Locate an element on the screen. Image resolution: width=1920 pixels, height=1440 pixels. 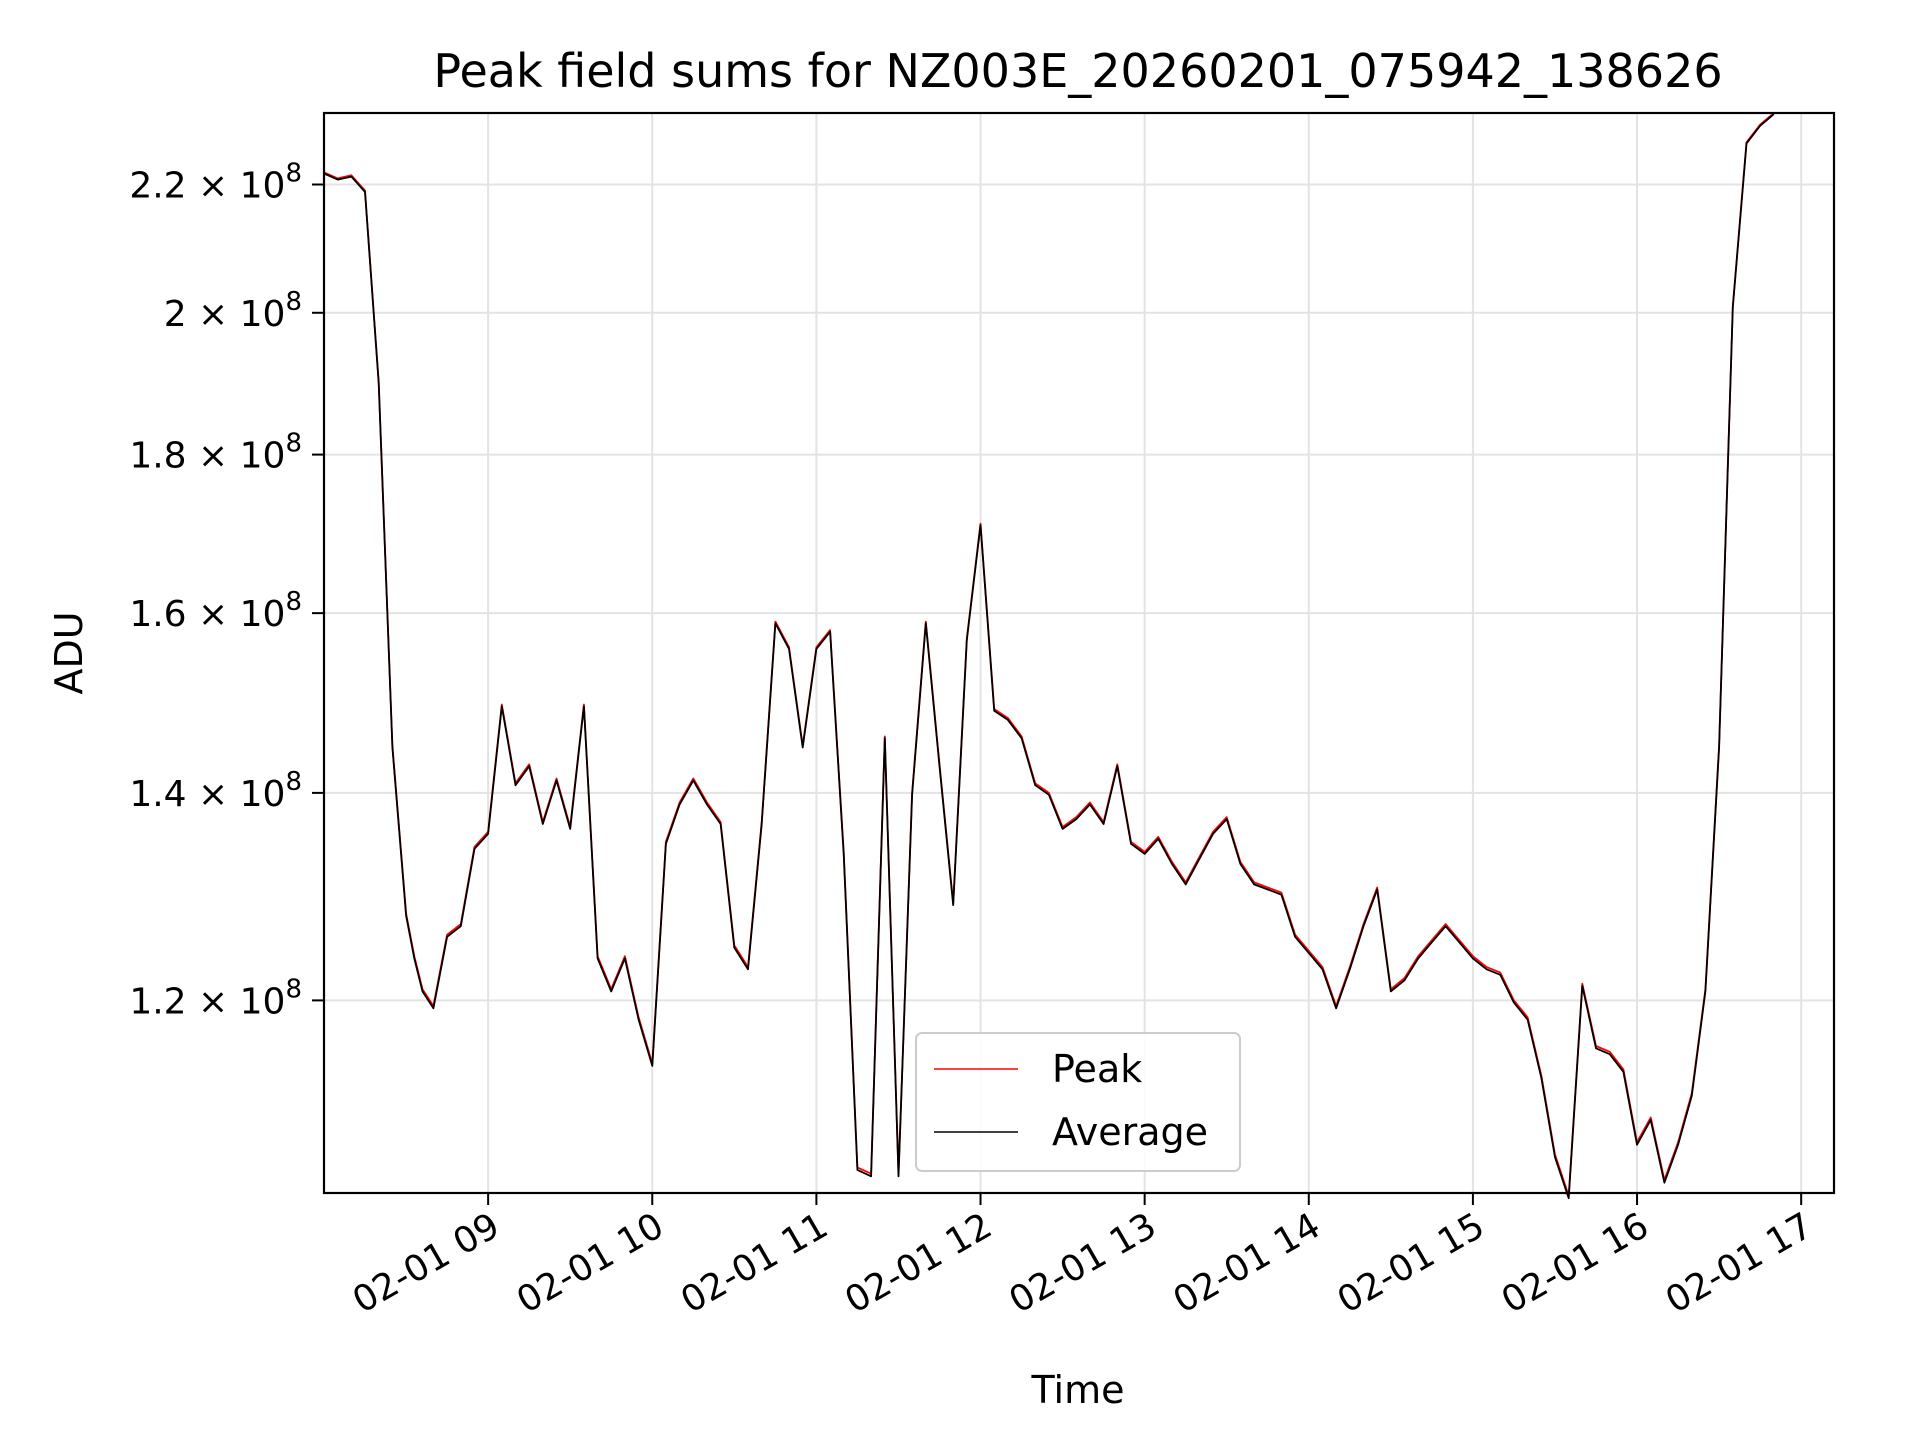
legend-label-average: Average is located at coordinates (1130, 1132).